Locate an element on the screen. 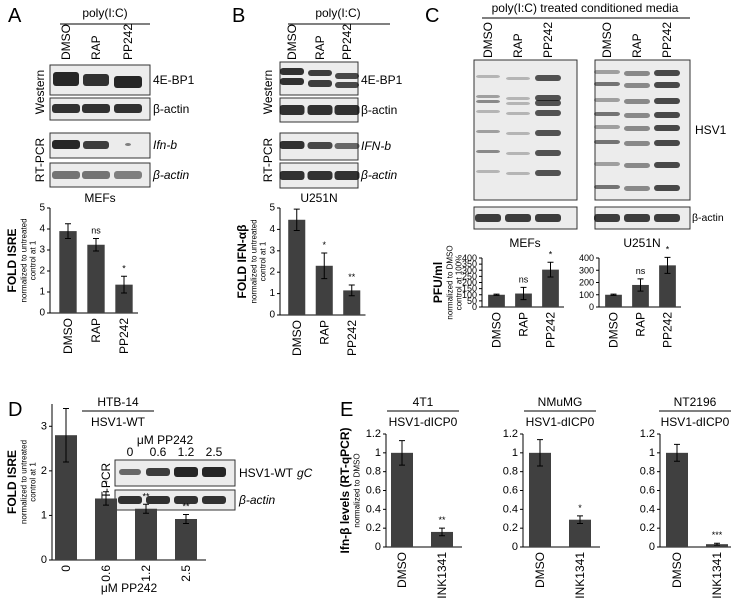 The height and width of the screenshot is (598, 731). x-tick-label: INK1341 is located at coordinates (580, 575).